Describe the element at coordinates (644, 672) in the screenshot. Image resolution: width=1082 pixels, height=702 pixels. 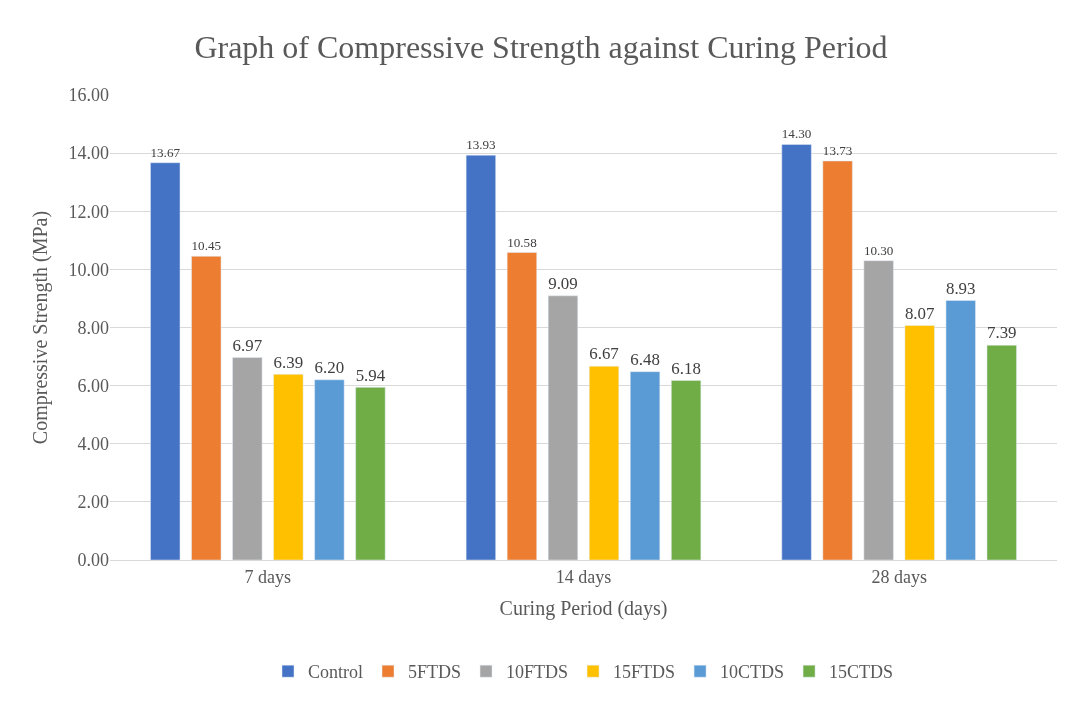
I see `legend-label: 15FTDS` at that location.